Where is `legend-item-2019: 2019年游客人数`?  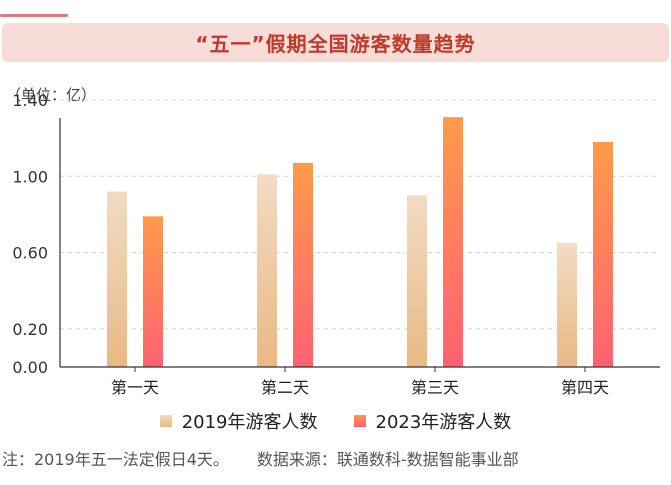 legend-item-2019: 2019年游客人数 is located at coordinates (238, 421).